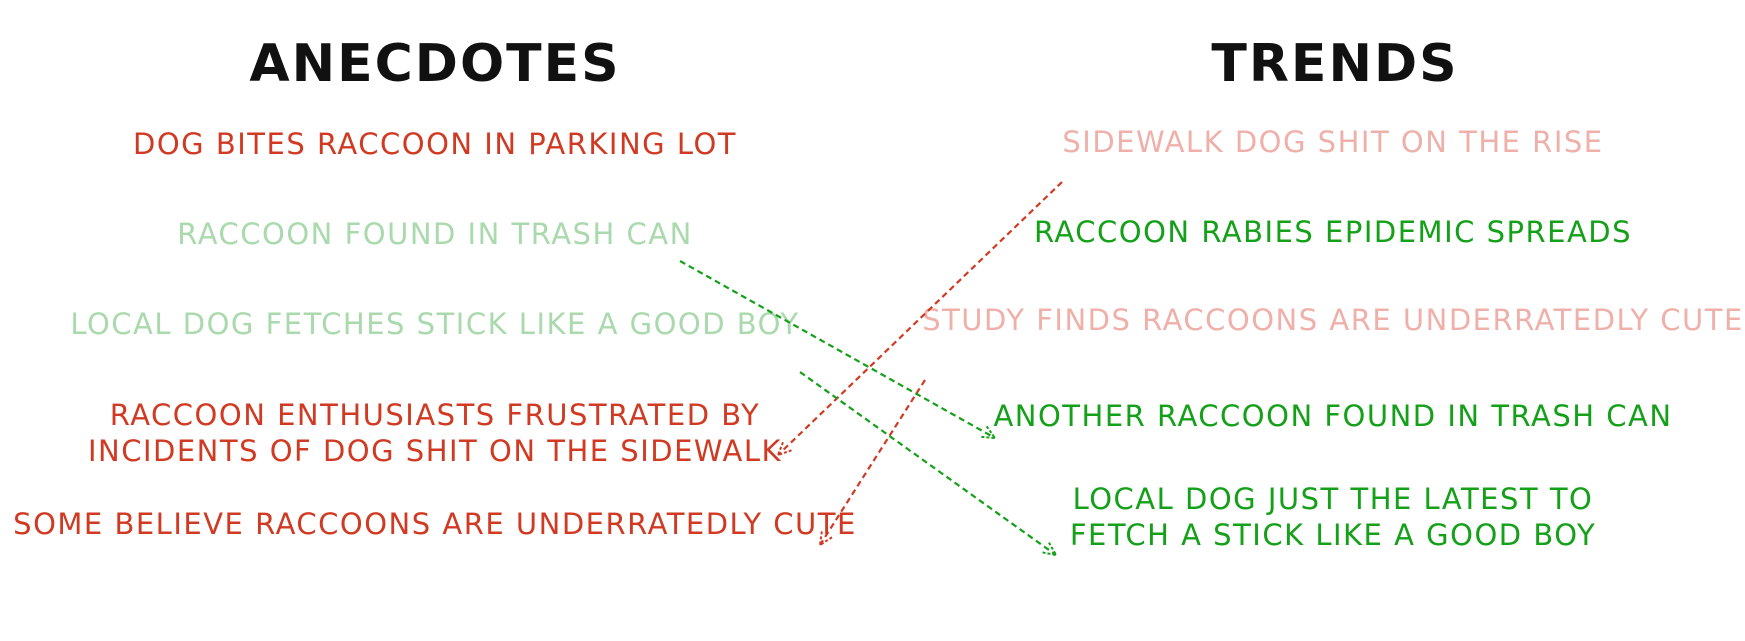 Image resolution: width=1745 pixels, height=641 pixels. I want to click on trend-raccoon-rabies: RACCOON RABIES EPIDEMIC SPREADS, so click(1333, 232).